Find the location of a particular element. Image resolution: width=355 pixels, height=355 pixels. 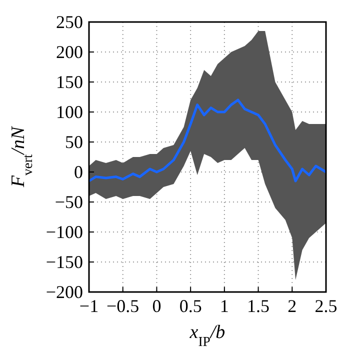

x-tick-label: 2.5 is located at coordinates (326, 306).